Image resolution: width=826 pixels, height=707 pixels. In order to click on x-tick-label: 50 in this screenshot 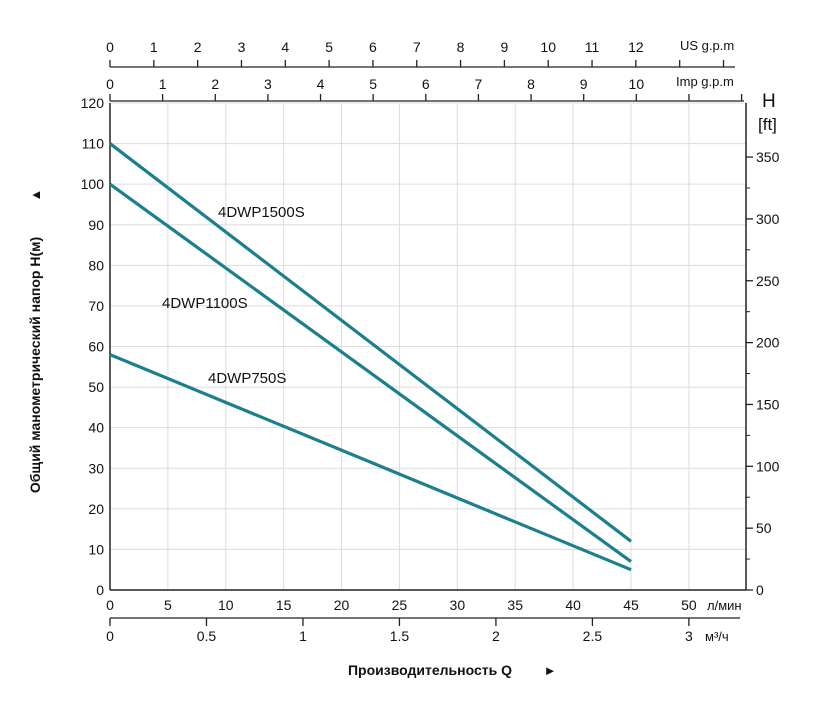, I will do `click(689, 605)`.